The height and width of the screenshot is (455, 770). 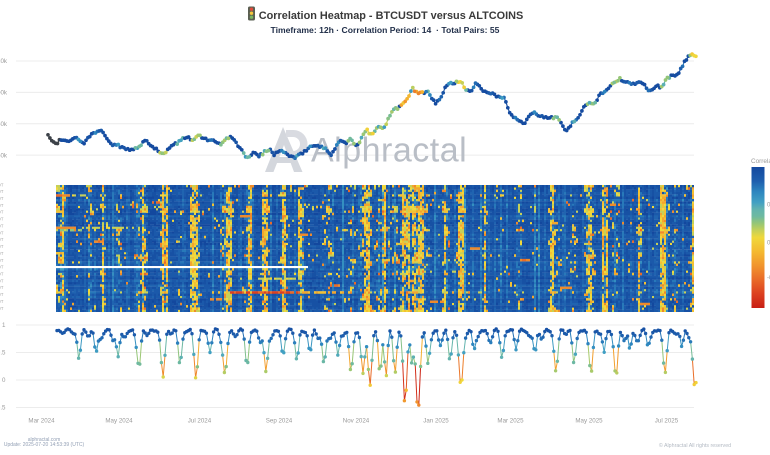 What do you see at coordinates (510, 421) in the screenshot?
I see `svg-text: Mar 2025` at bounding box center [510, 421].